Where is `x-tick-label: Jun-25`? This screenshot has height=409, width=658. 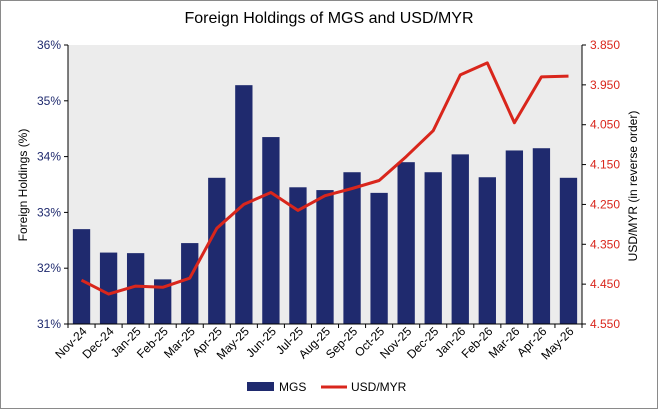 x-tick-label: Jun-25 is located at coordinates (261, 342).